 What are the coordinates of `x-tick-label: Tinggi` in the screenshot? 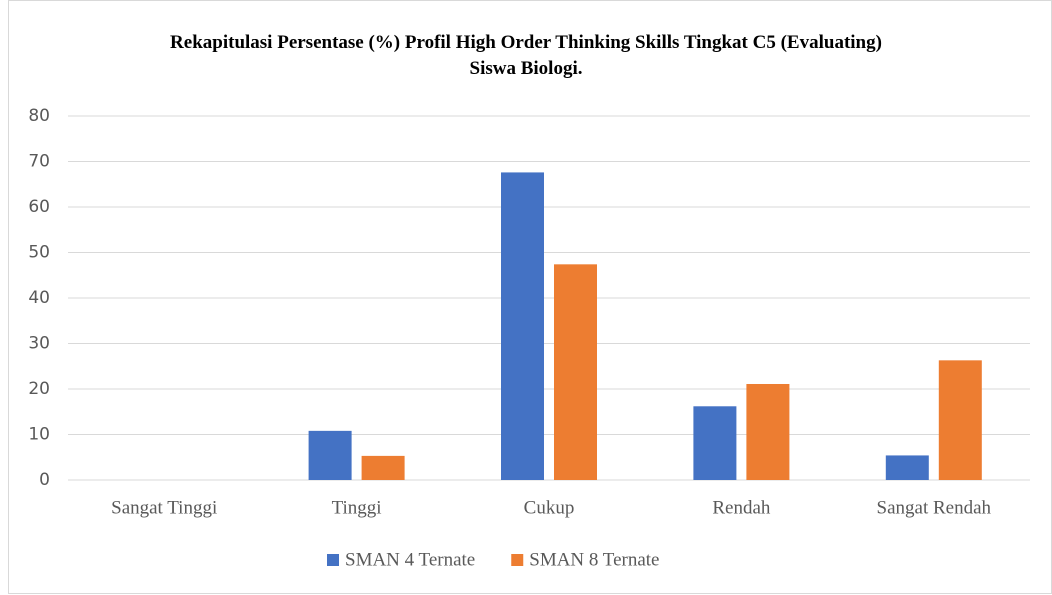 It's located at (357, 507).